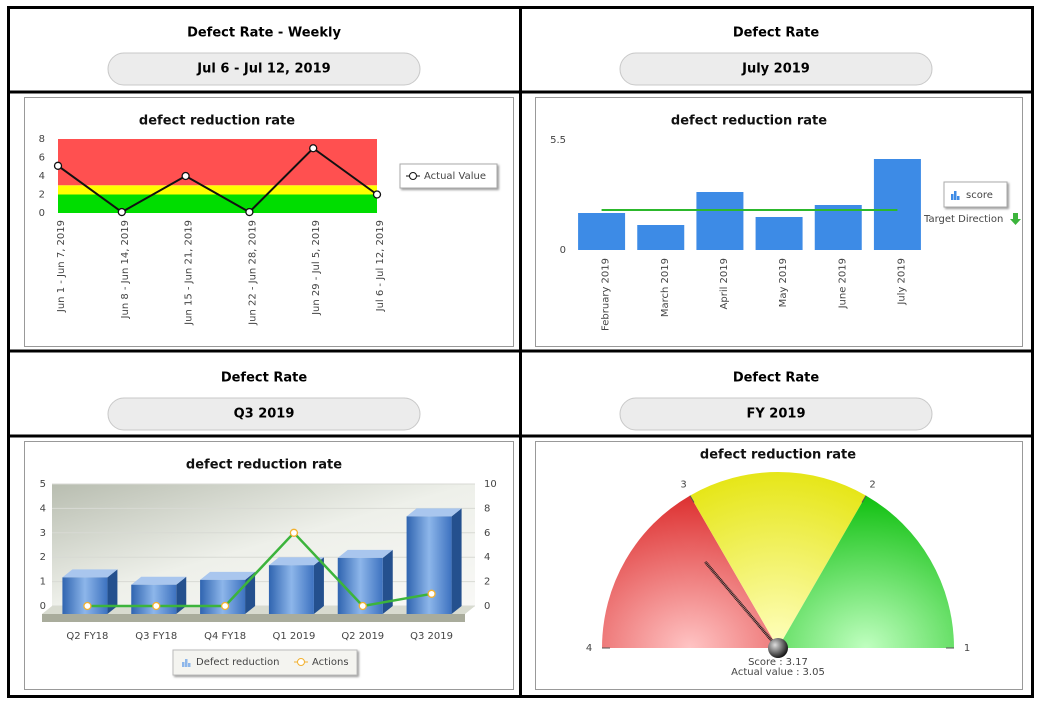  Describe the element at coordinates (380, 266) in the screenshot. I see `x-tick-label: Jul 6 - Jul 12, 2019` at that location.